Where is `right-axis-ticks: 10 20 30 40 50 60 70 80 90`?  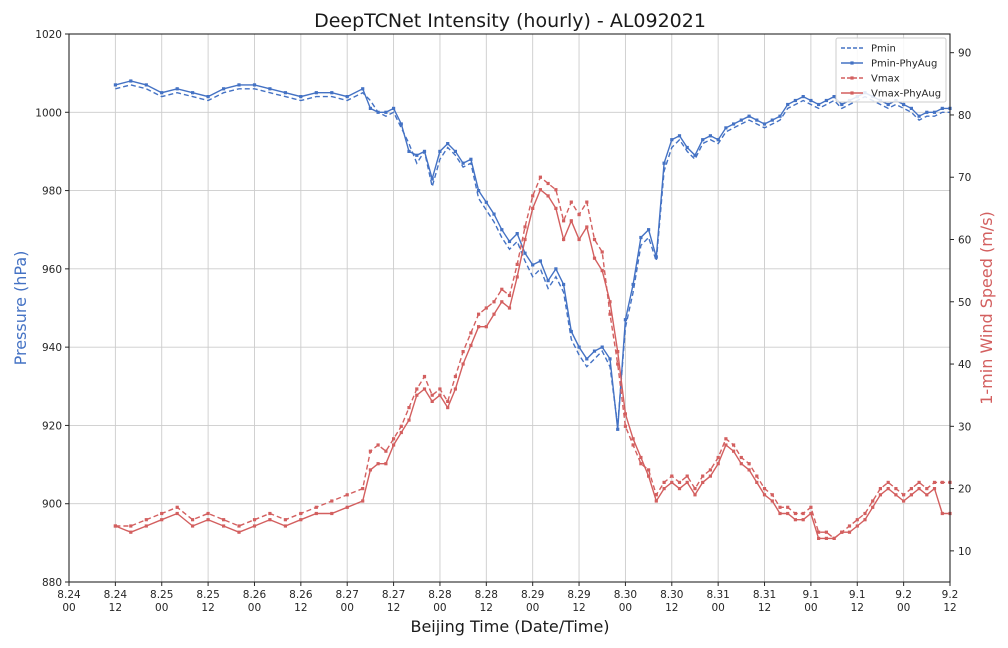
right-axis-ticks: 10 20 30 40 50 60 70 80 90 is located at coordinates (960, 303).